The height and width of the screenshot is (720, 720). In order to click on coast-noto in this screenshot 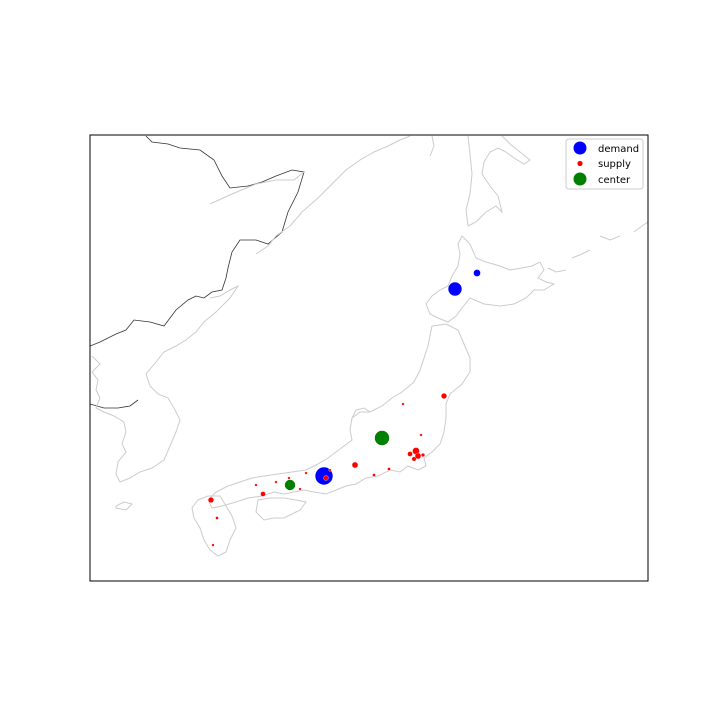, I will do `click(361, 413)`.